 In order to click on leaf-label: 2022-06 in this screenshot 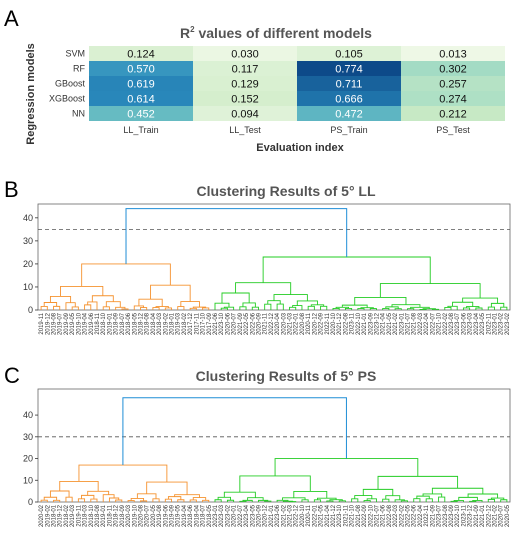, I will do `click(253, 323)`.